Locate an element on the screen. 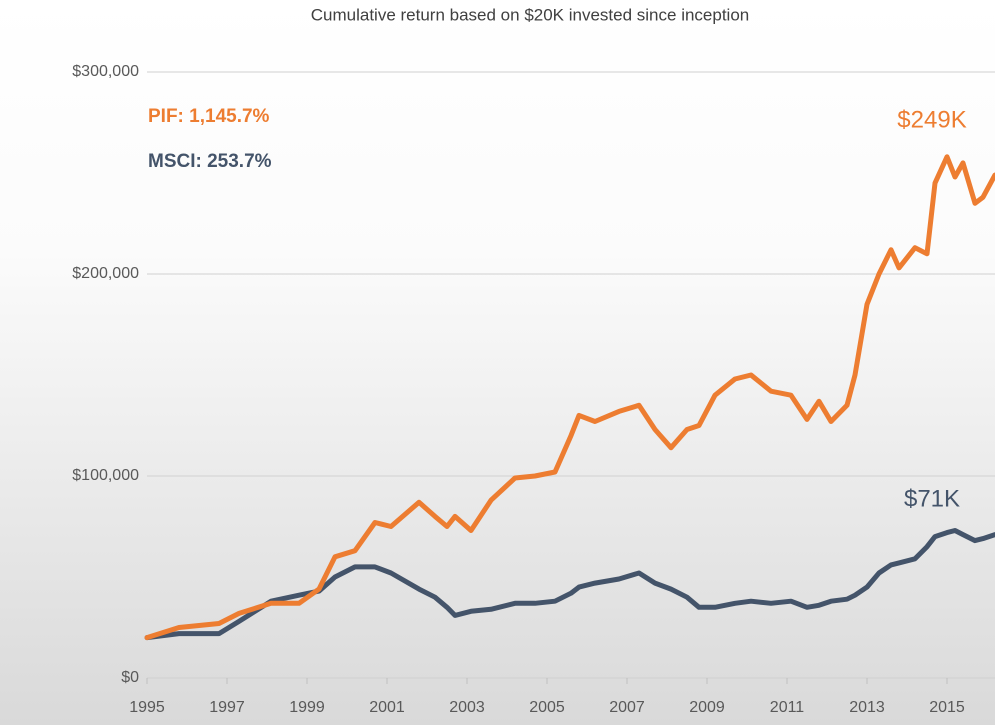 This screenshot has height=725, width=995. annotation: PIF: 1,145.7% is located at coordinates (209, 116).